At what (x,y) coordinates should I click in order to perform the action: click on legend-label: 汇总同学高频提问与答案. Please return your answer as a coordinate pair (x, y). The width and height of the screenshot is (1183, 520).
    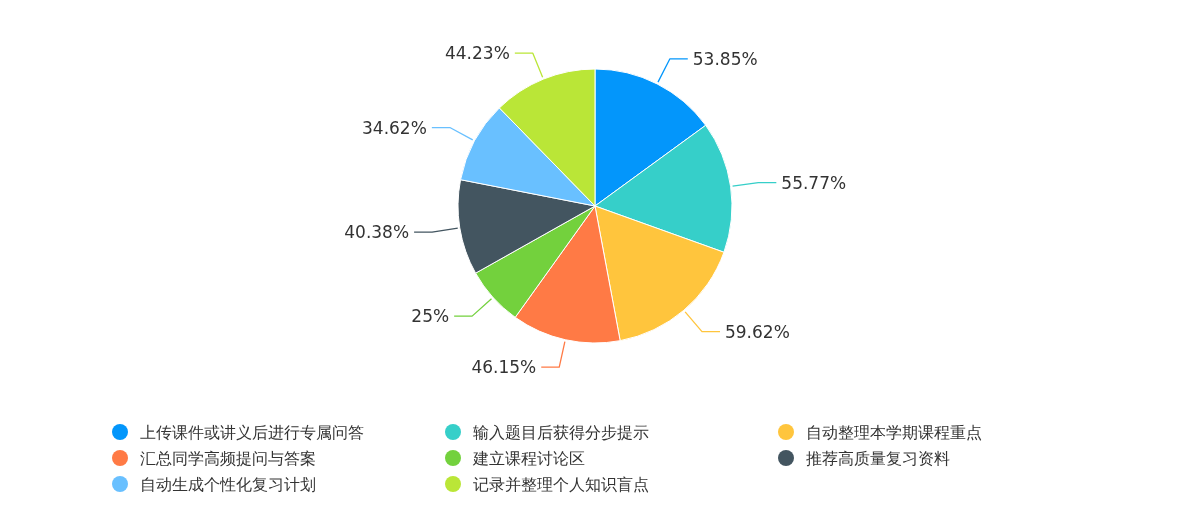
    Looking at the image, I should click on (228, 458).